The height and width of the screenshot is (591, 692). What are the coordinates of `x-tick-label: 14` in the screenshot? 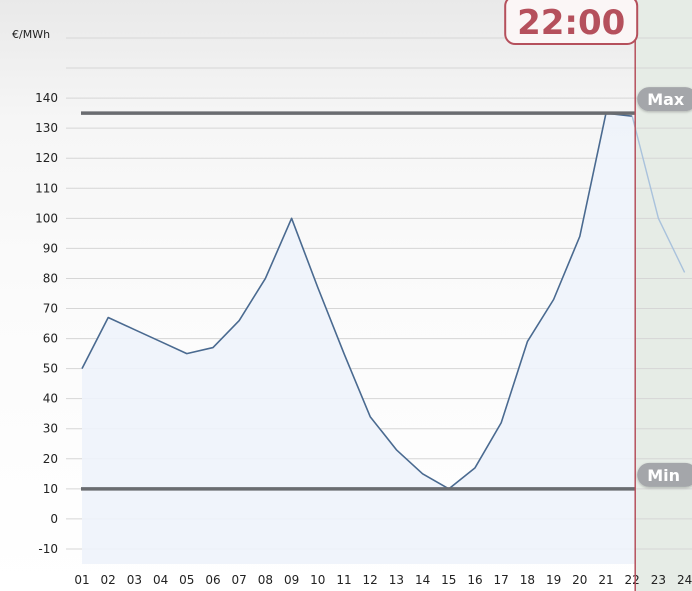 It's located at (422, 580).